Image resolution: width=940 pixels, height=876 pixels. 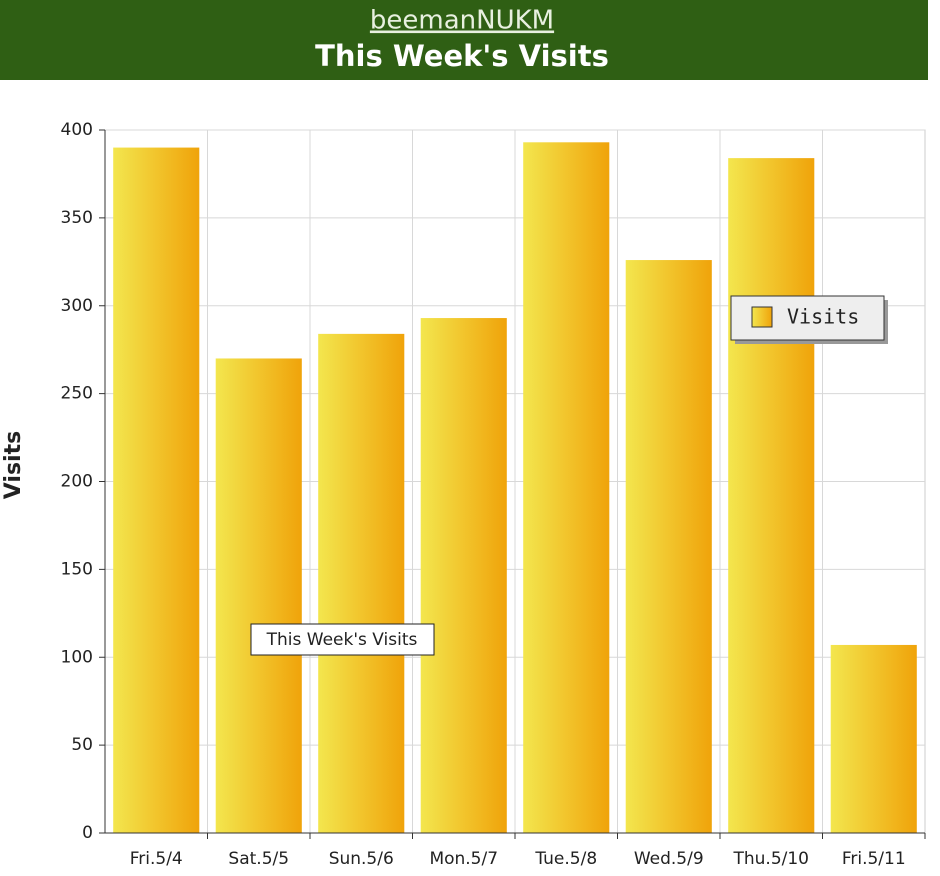 What do you see at coordinates (258, 859) in the screenshot?
I see `x-tick-label: Sat.5/5` at bounding box center [258, 859].